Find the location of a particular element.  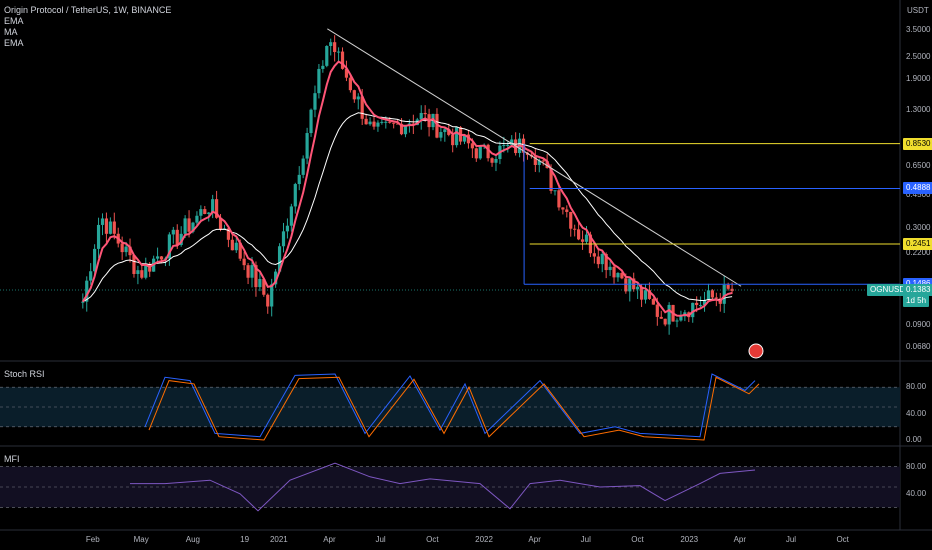

price-tick-label: 1.3000 is located at coordinates (918, 109).